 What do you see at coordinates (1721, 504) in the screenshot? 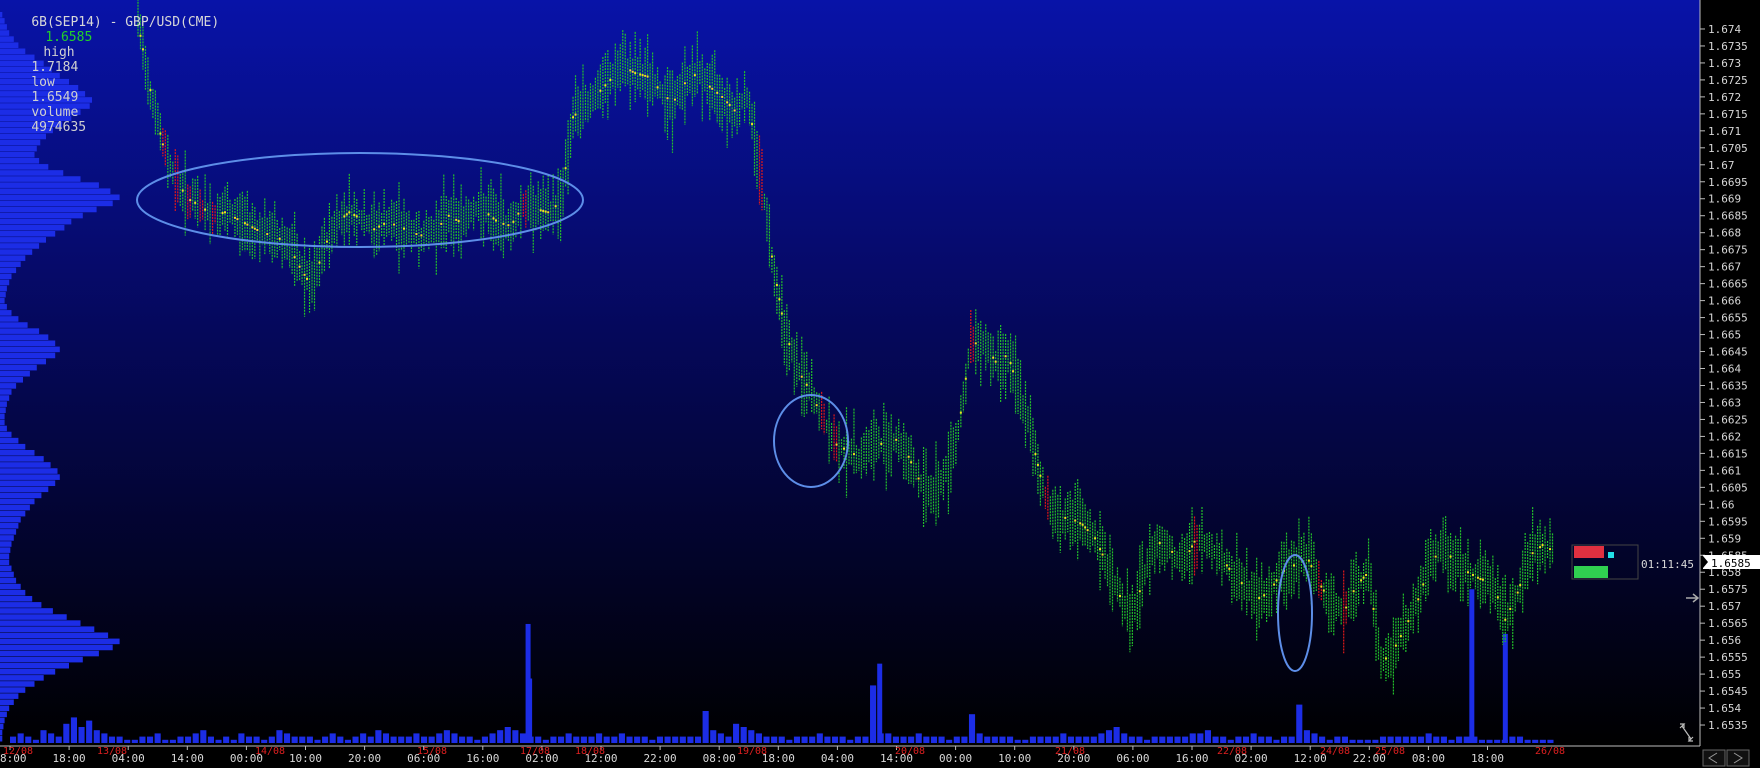
I see `price-tick-label: 1.66` at bounding box center [1721, 504].